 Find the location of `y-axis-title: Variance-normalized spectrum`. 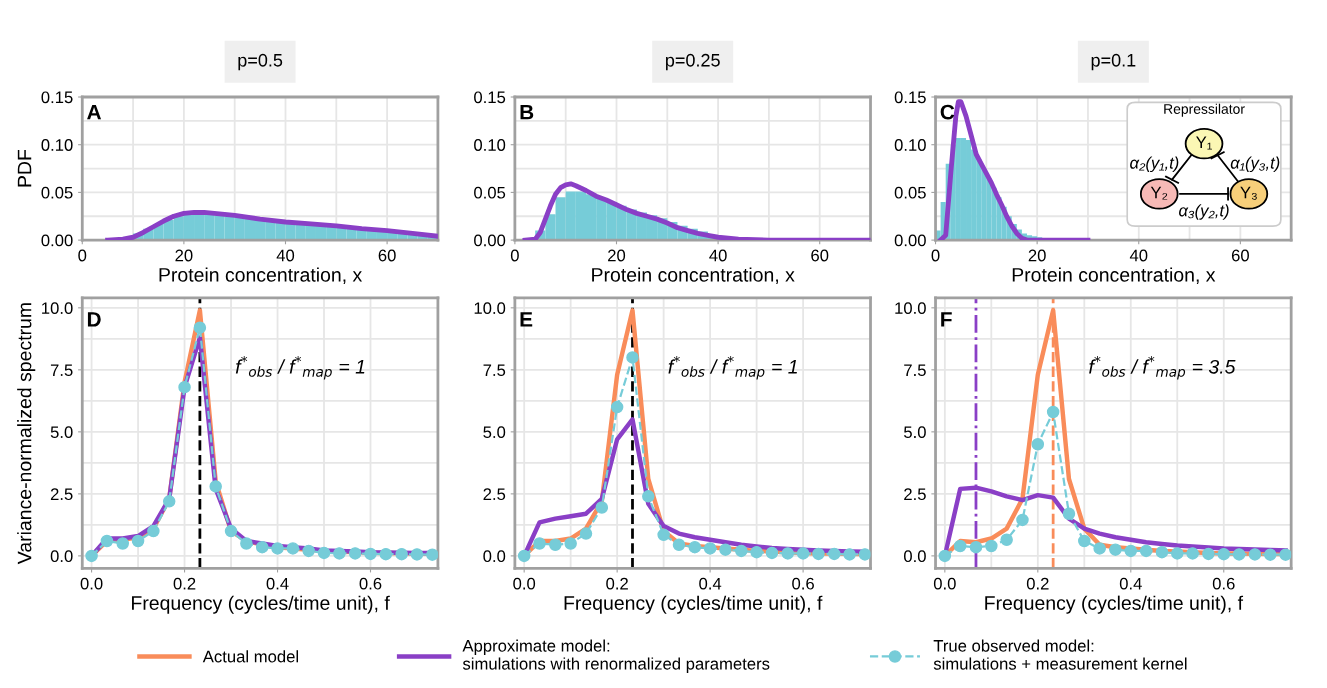

y-axis-title: Variance-normalized spectrum is located at coordinates (26, 434).